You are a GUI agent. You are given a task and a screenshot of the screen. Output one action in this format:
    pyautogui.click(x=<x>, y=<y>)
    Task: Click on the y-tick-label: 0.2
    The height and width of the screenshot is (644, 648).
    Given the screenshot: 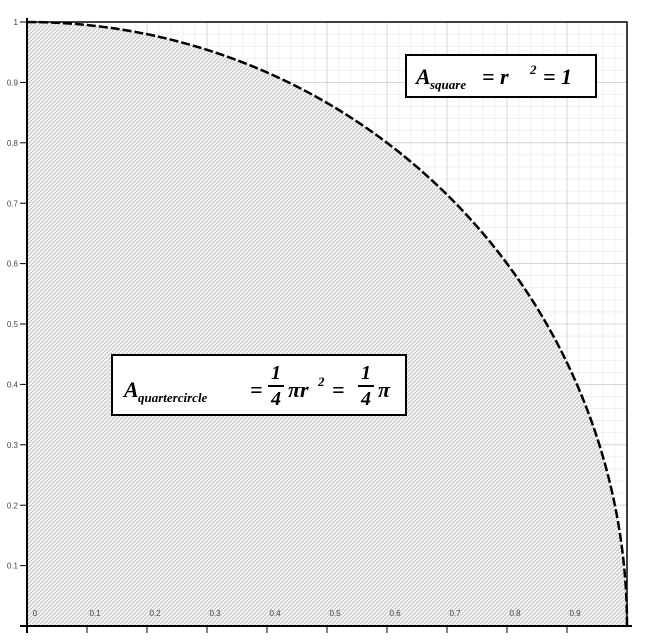 What is the action you would take?
    pyautogui.click(x=13, y=505)
    